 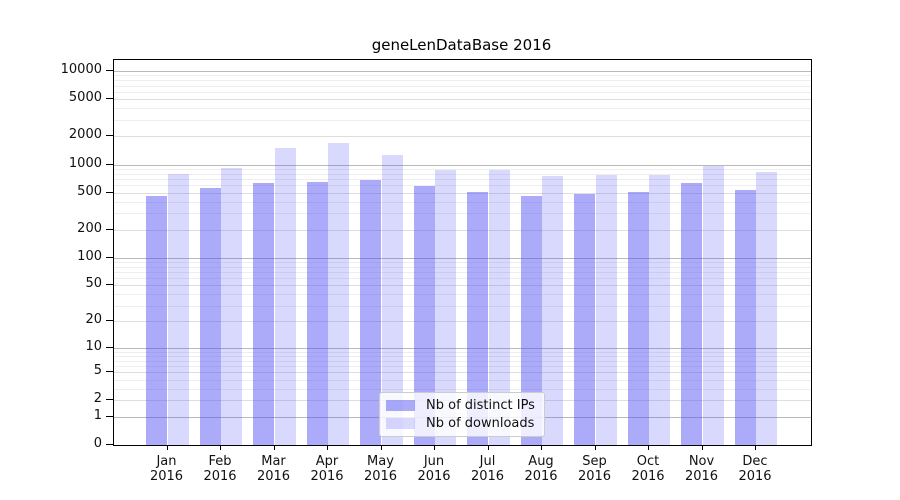 I want to click on x-tick-label-nov: Nov 2016, so click(x=701, y=469).